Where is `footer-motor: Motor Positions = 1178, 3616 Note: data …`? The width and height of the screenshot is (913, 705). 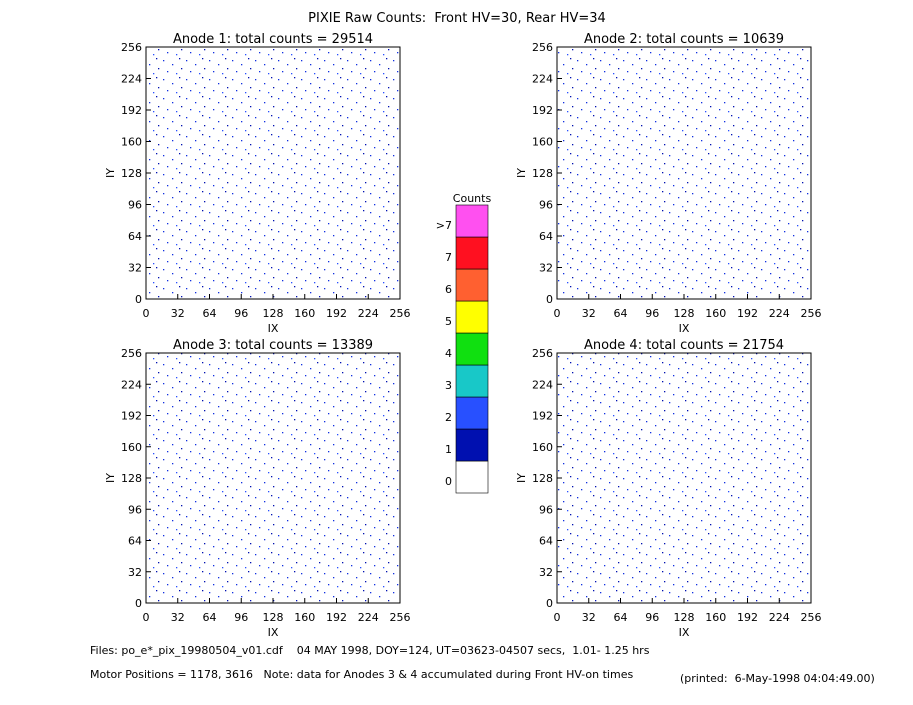 footer-motor: Motor Positions = 1178, 3616 Note: data … is located at coordinates (361, 674).